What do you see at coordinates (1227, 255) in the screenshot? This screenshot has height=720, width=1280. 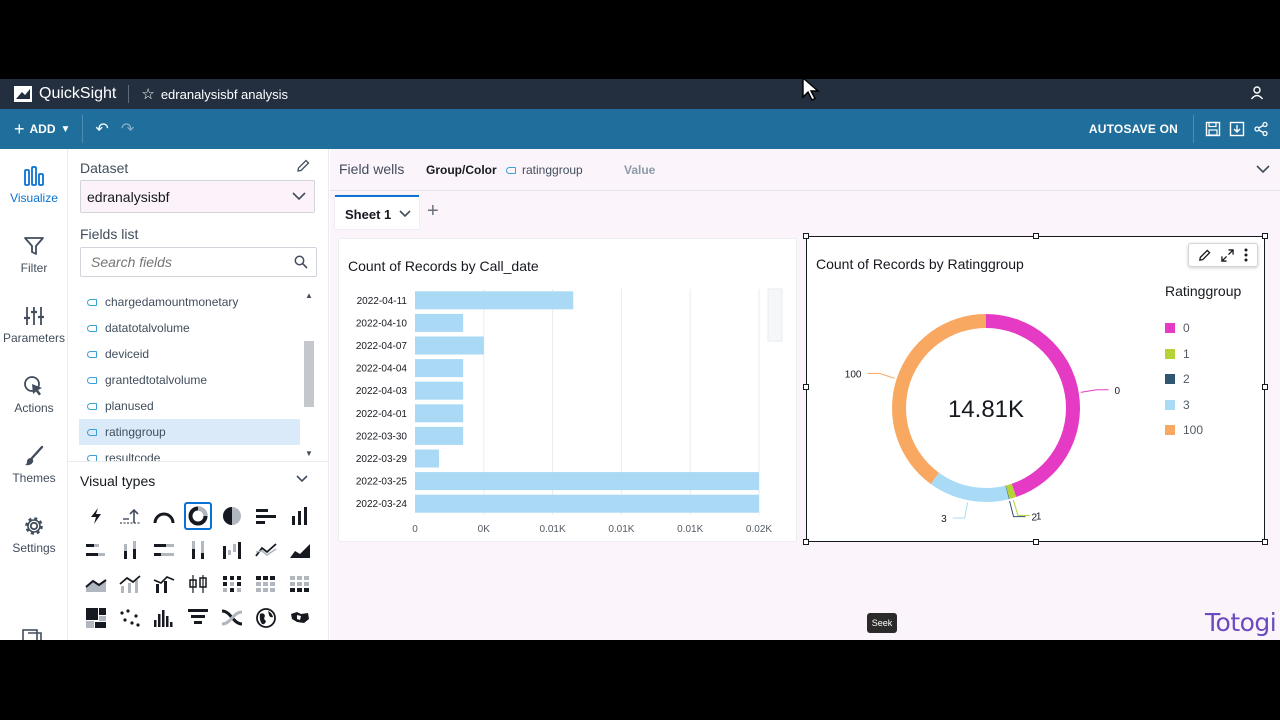 I see `expand-icon` at bounding box center [1227, 255].